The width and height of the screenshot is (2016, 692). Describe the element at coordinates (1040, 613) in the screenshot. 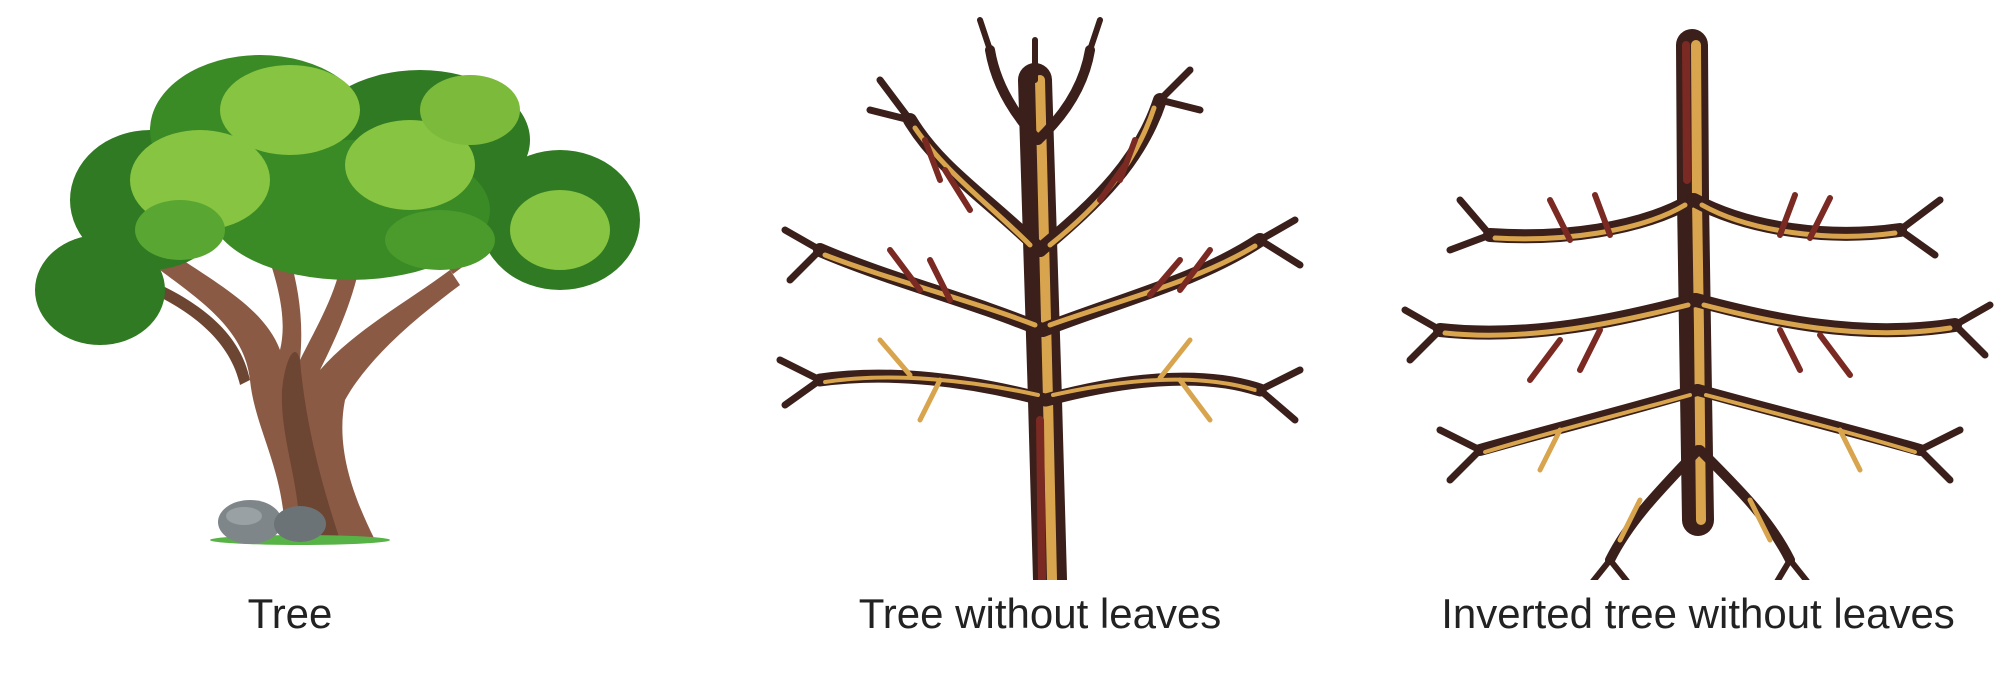

I see `caption-bare-tree: Tree without leaves` at that location.